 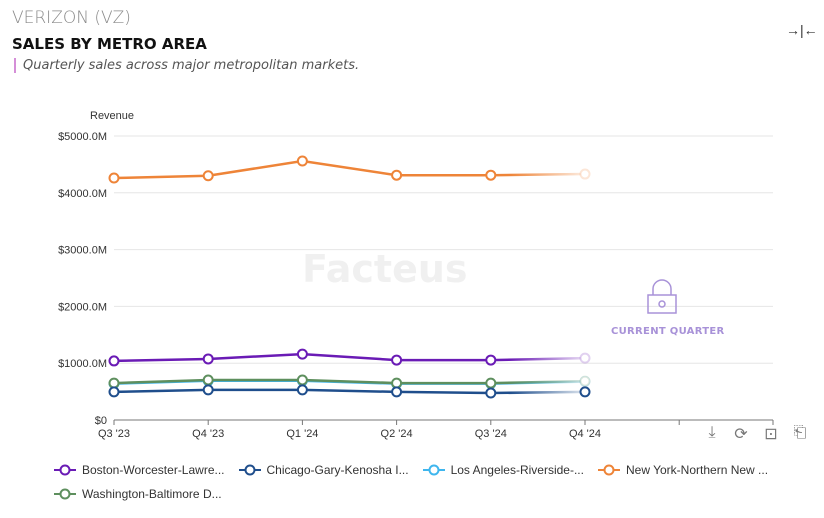 I want to click on x-tick-label: Q1 '24, so click(x=302, y=434).